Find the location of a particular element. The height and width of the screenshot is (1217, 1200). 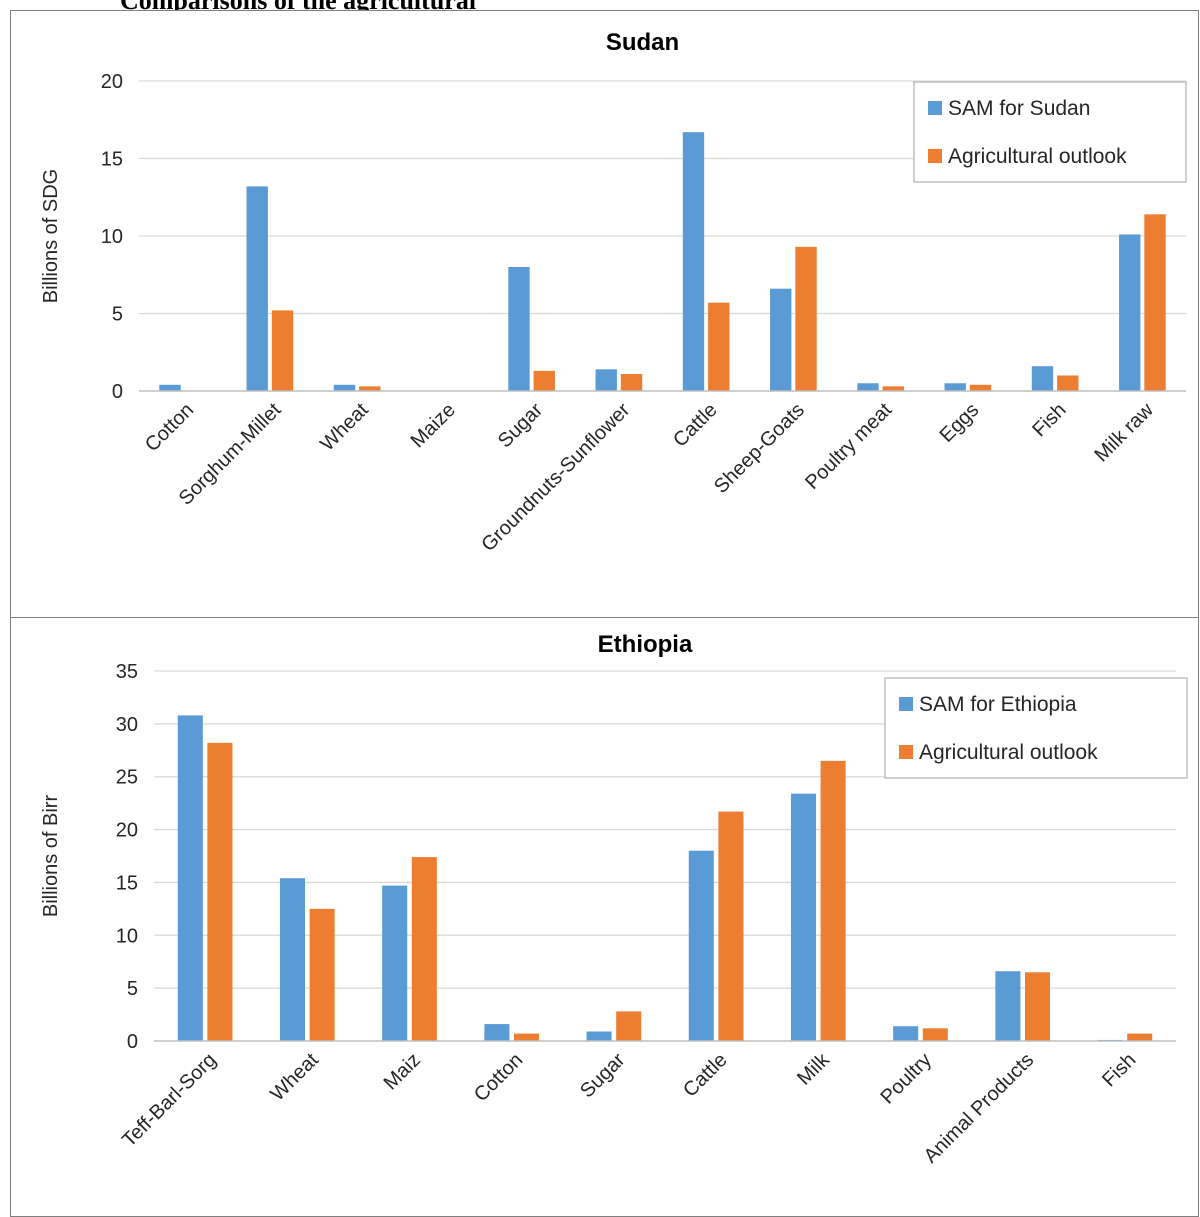

y-axis-label: Billions of SDG is located at coordinates (51, 236).